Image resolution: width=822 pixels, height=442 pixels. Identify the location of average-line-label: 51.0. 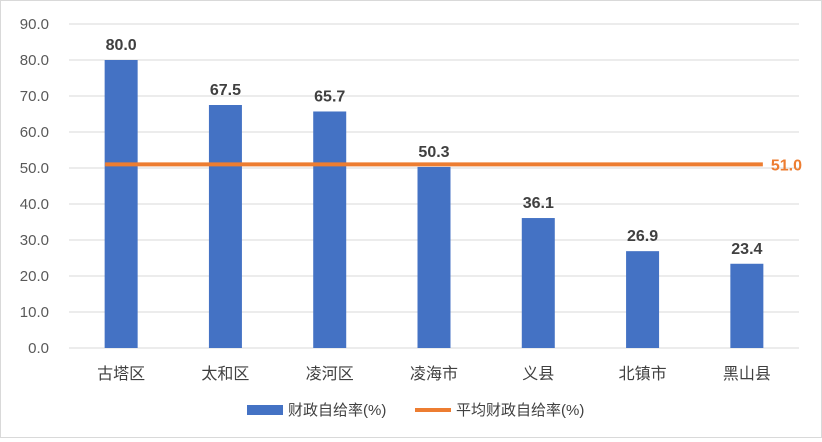
(786, 165).